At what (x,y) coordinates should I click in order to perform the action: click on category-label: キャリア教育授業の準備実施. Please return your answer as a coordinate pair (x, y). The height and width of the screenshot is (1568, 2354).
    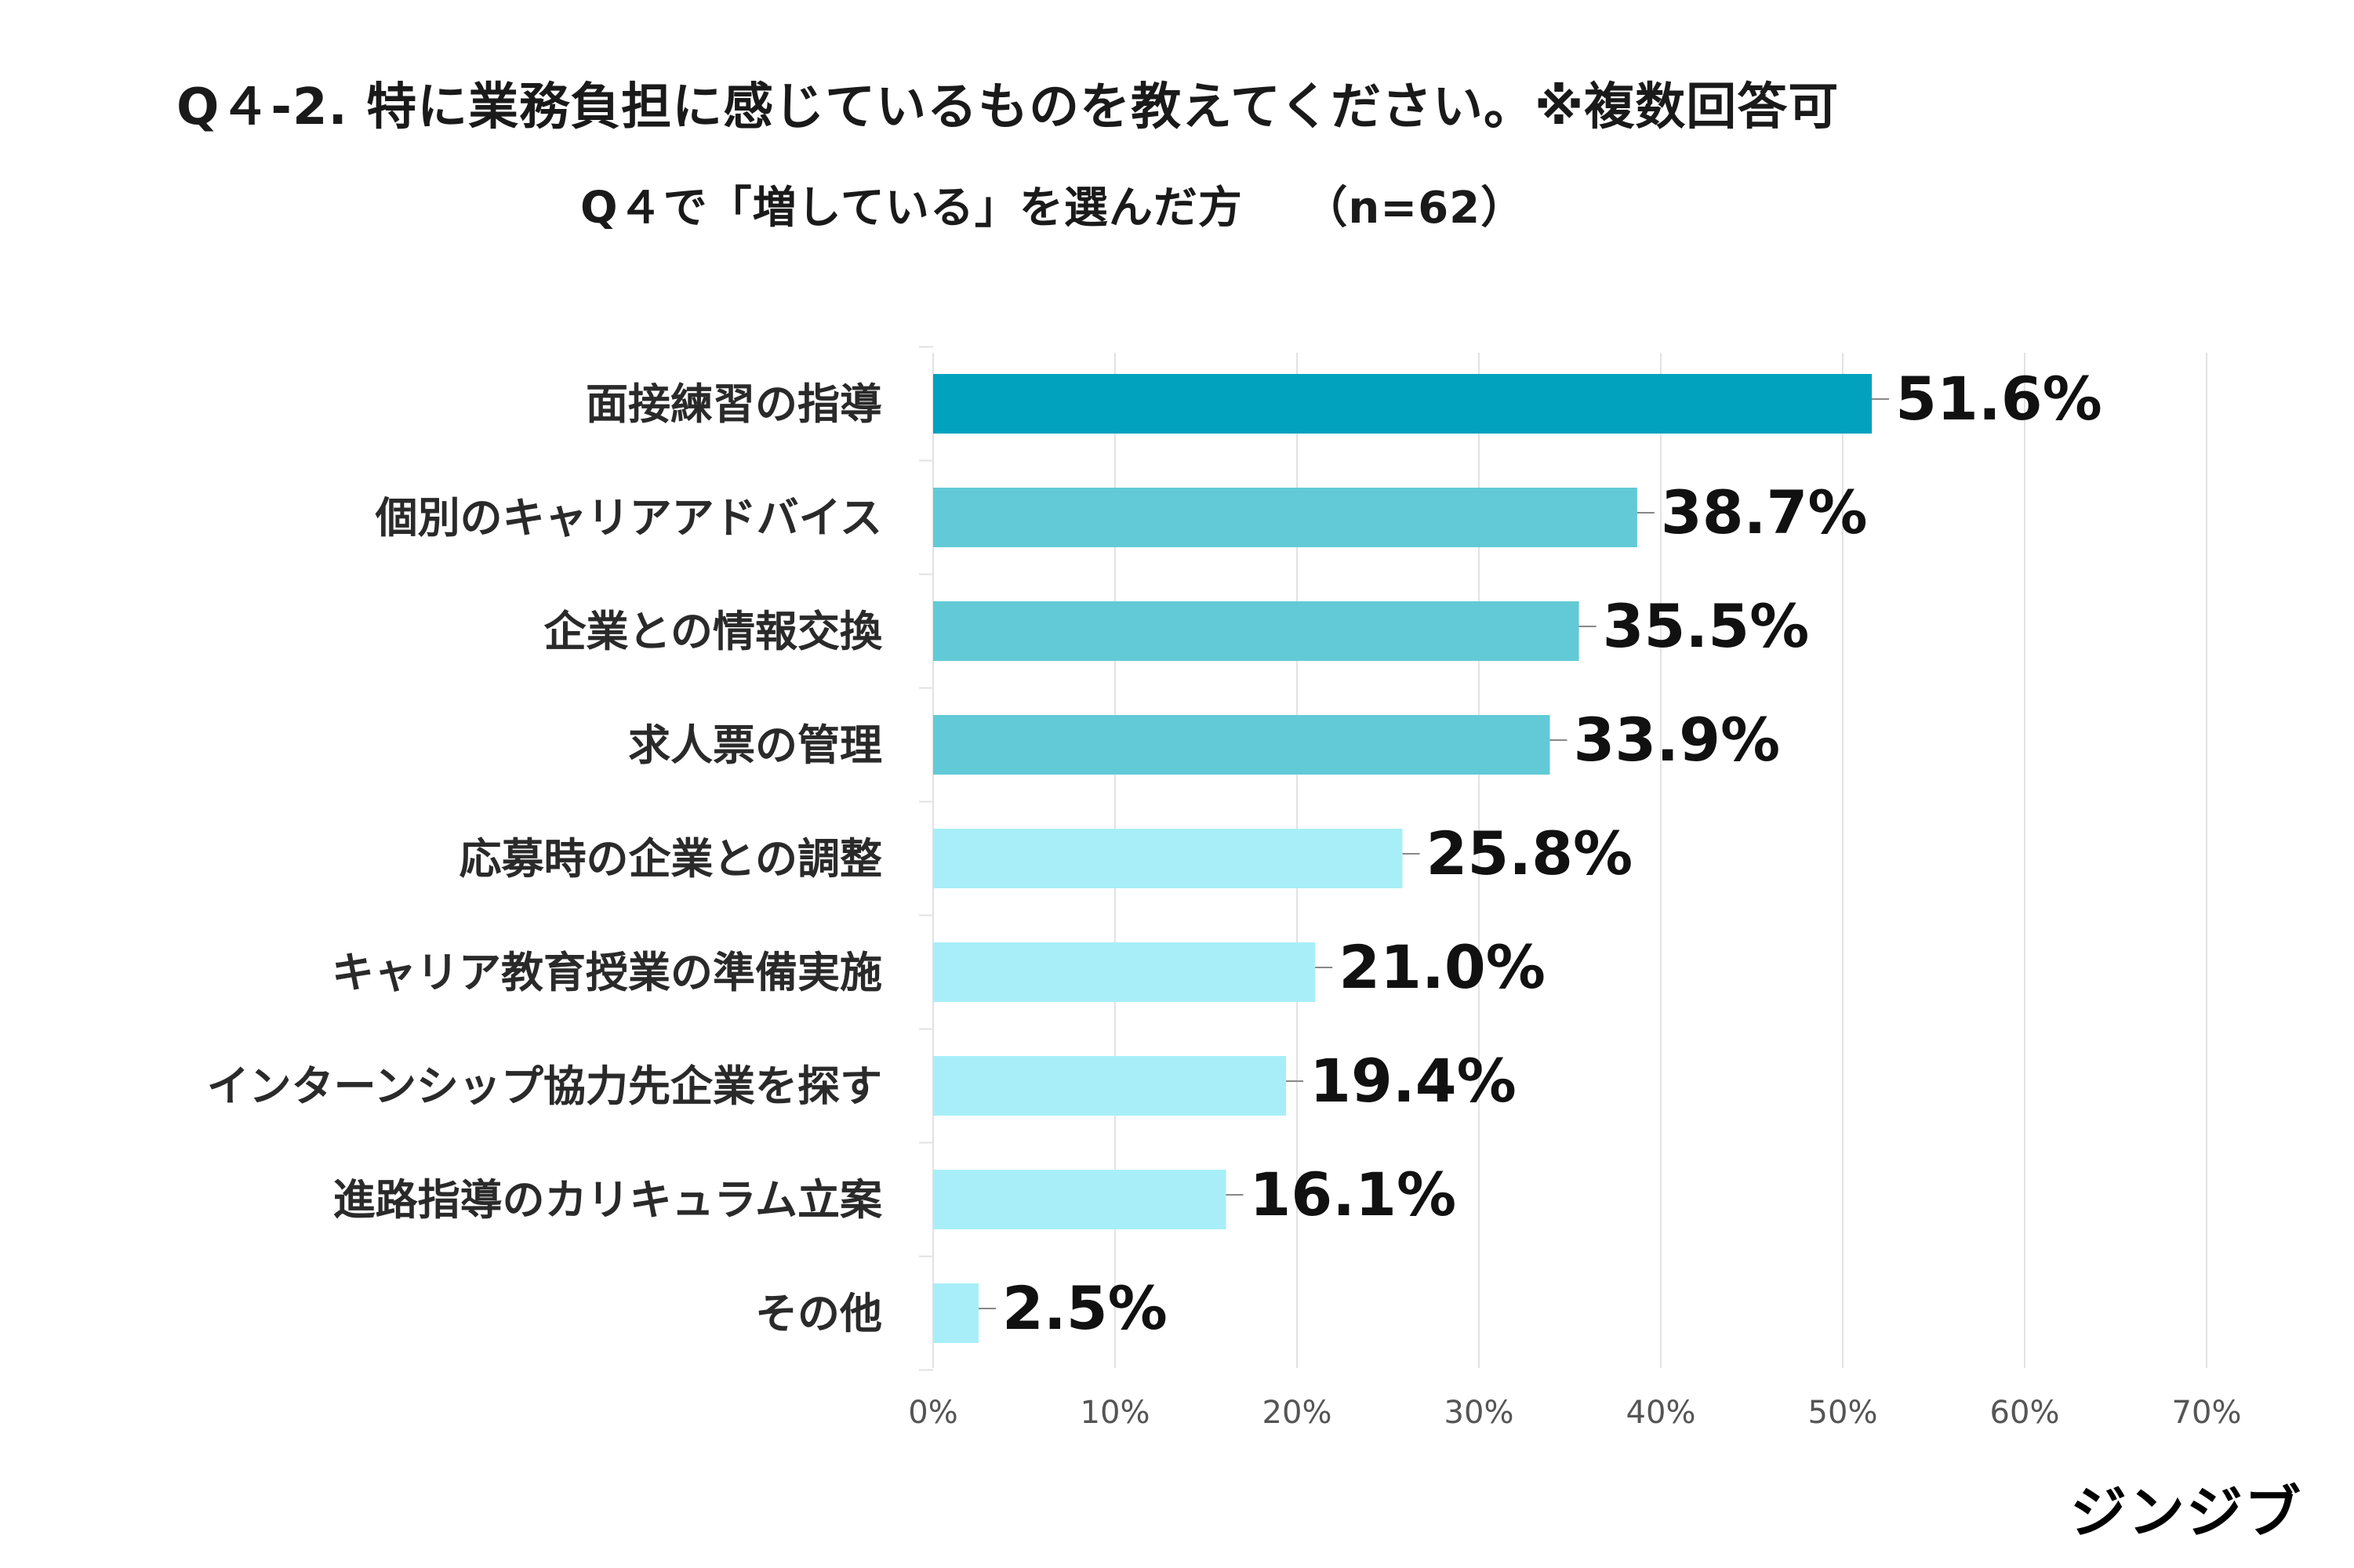
    Looking at the image, I should click on (607, 972).